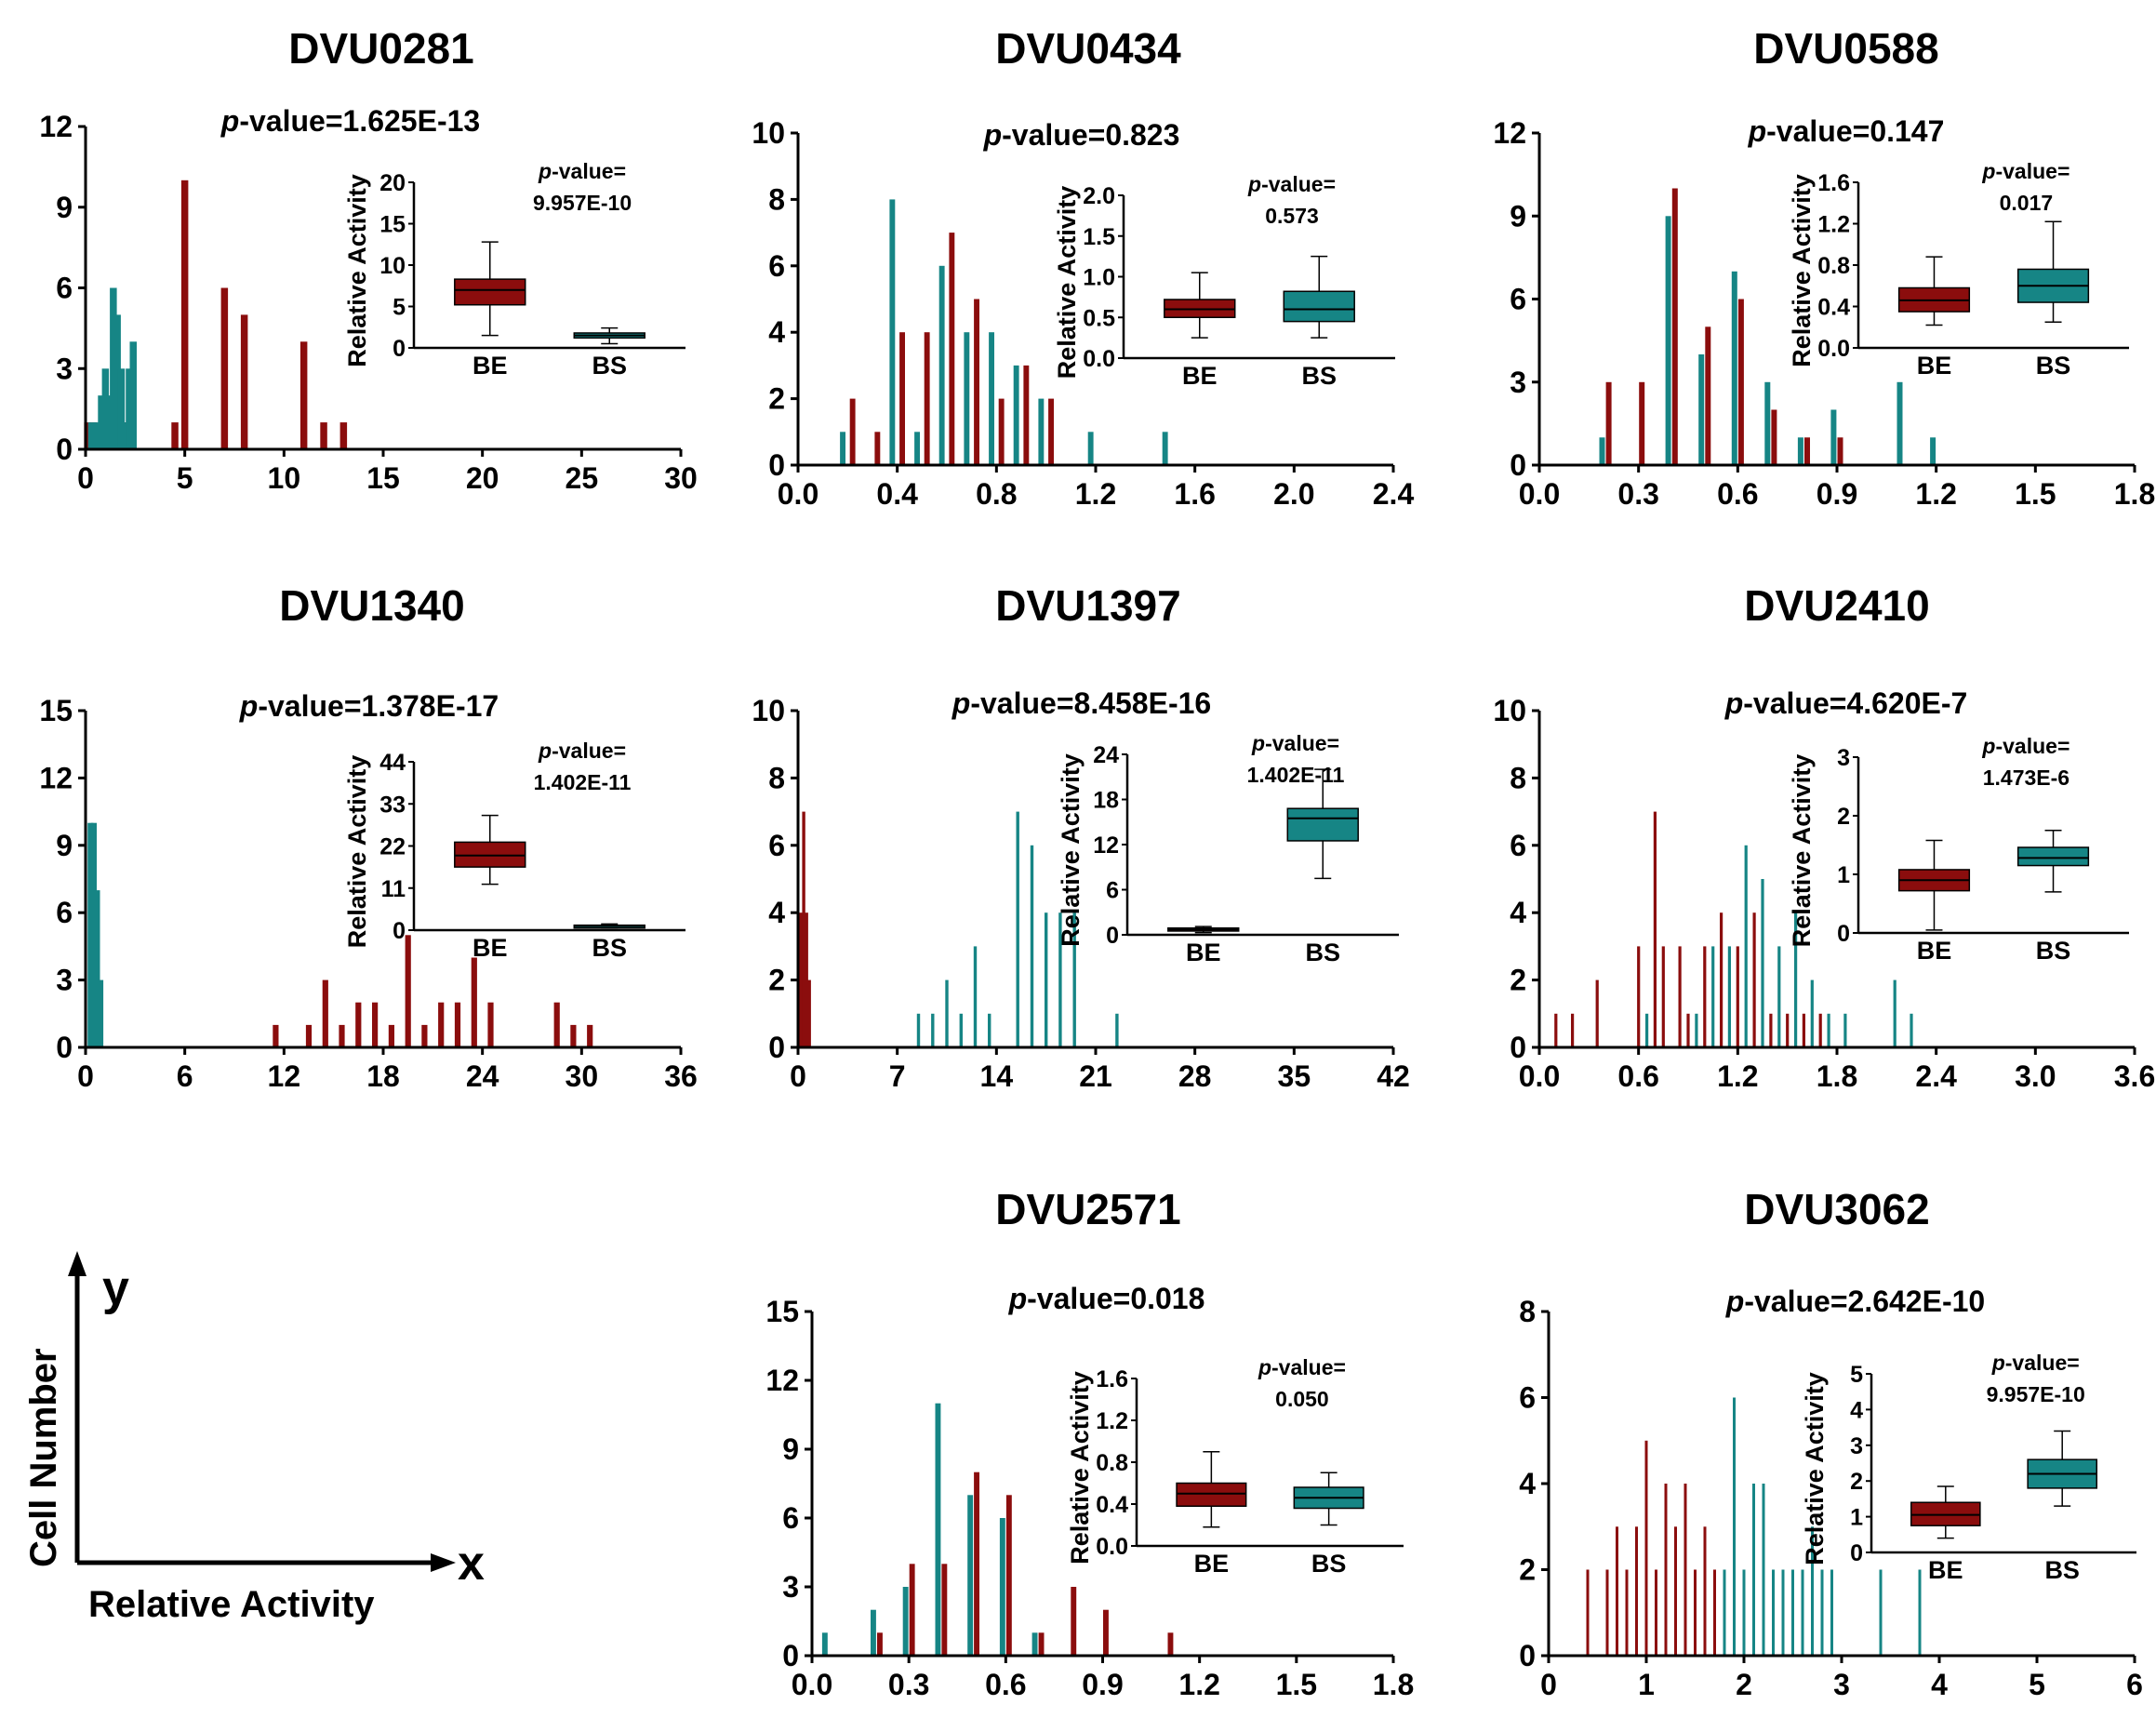 The width and height of the screenshot is (2156, 1718). Describe the element at coordinates (1527, 1311) in the screenshot. I see `y-tick-label: 8` at that location.